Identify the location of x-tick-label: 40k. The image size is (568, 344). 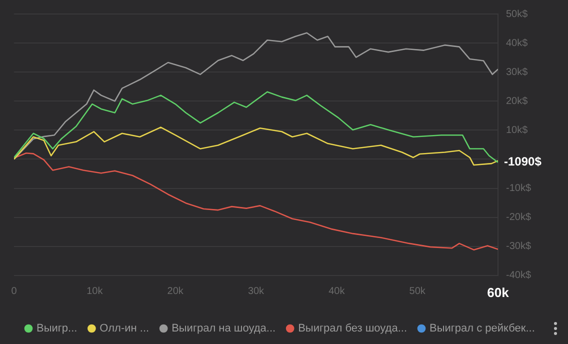
(337, 292).